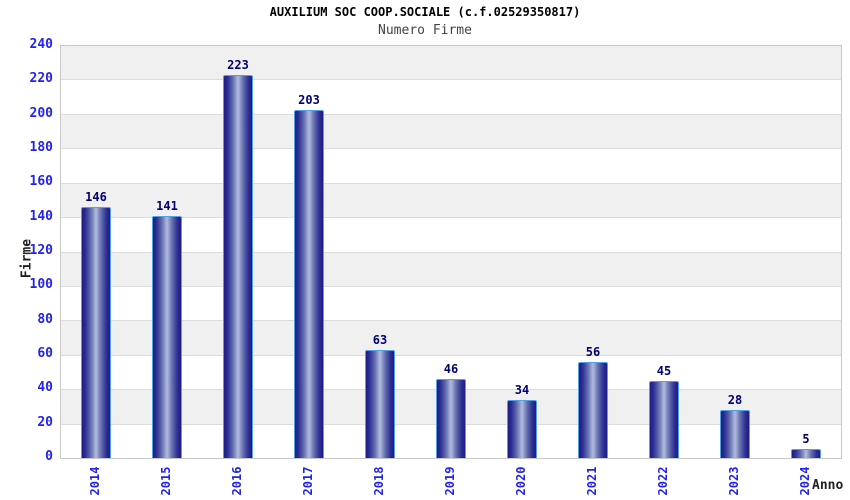 The width and height of the screenshot is (850, 500). What do you see at coordinates (450, 481) in the screenshot?
I see `x-tick-label-2019: 2019` at bounding box center [450, 481].